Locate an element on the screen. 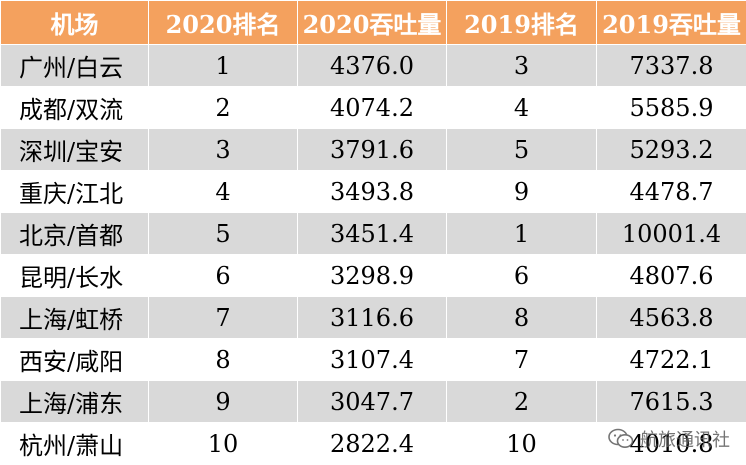  cell-rank-2020: 3 is located at coordinates (223, 150).